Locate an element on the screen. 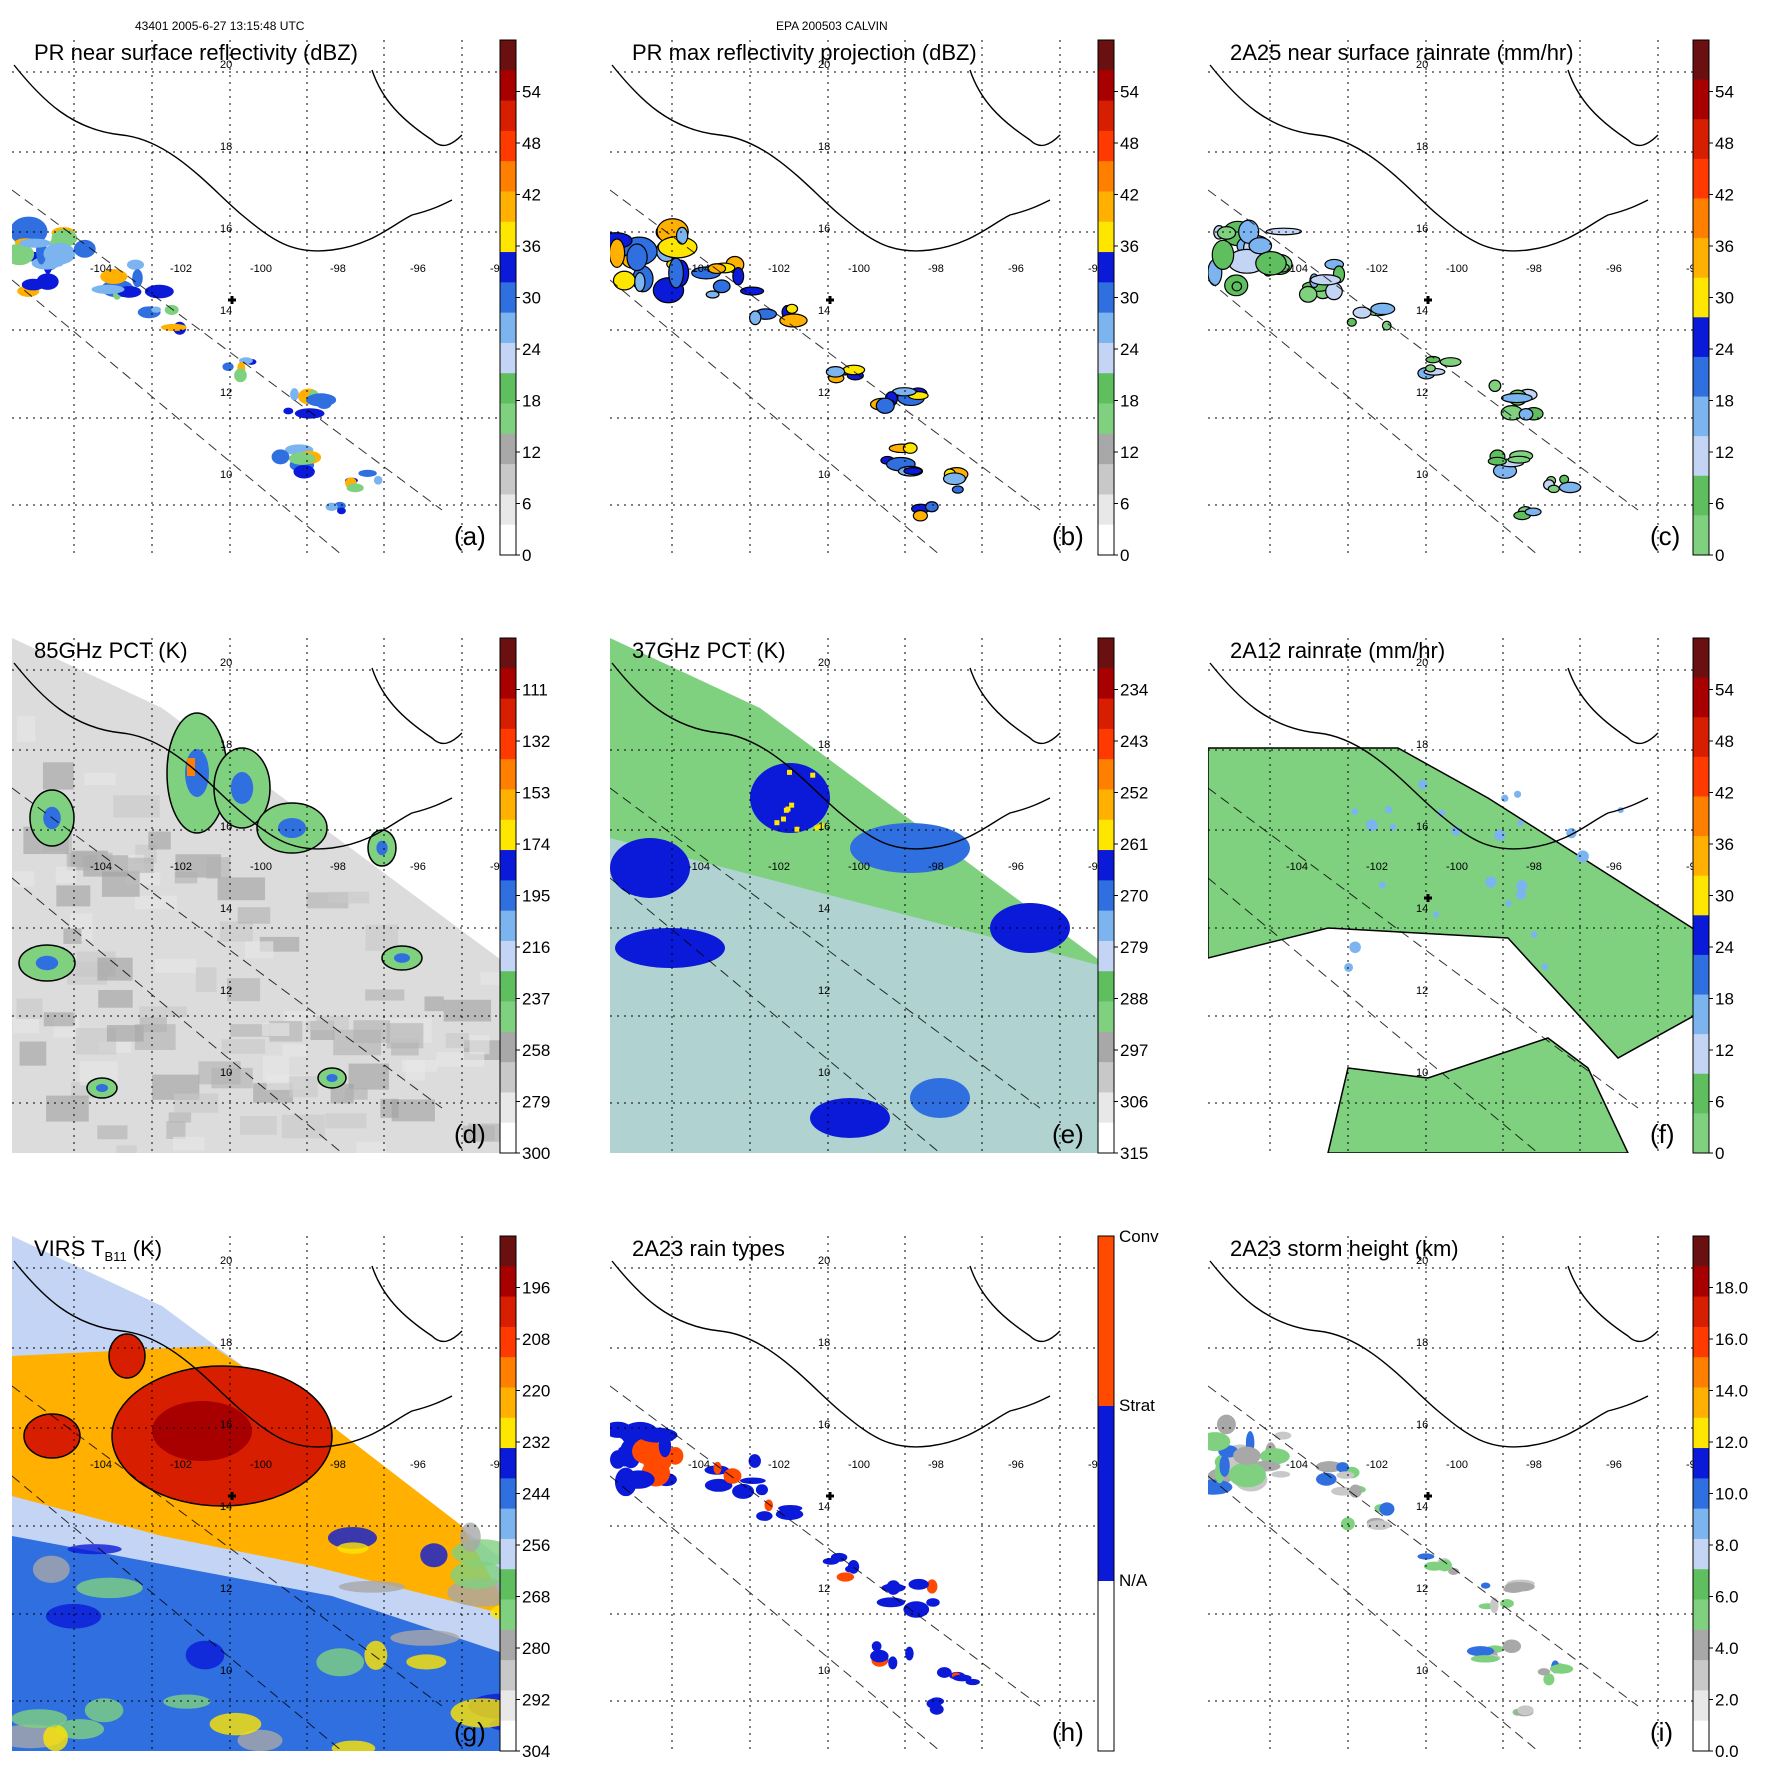 The width and height of the screenshot is (1771, 1771). colorbar-label: 297 is located at coordinates (1134, 1050).